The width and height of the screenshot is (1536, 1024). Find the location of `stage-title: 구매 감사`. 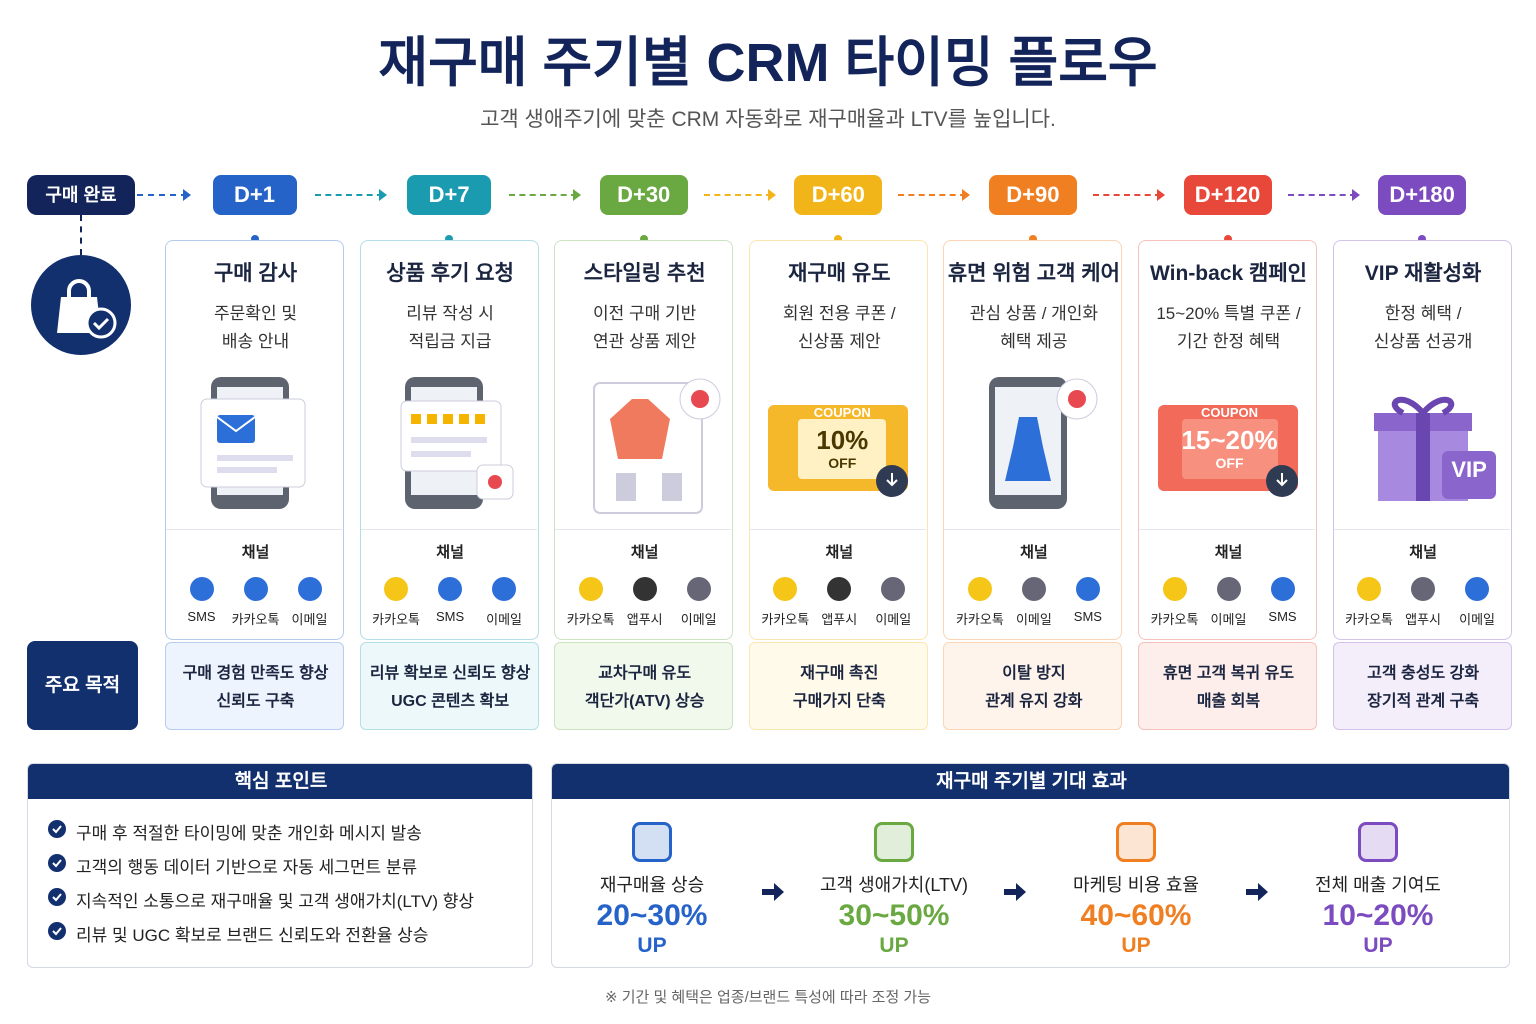

stage-title: 구매 감사 is located at coordinates (255, 273).